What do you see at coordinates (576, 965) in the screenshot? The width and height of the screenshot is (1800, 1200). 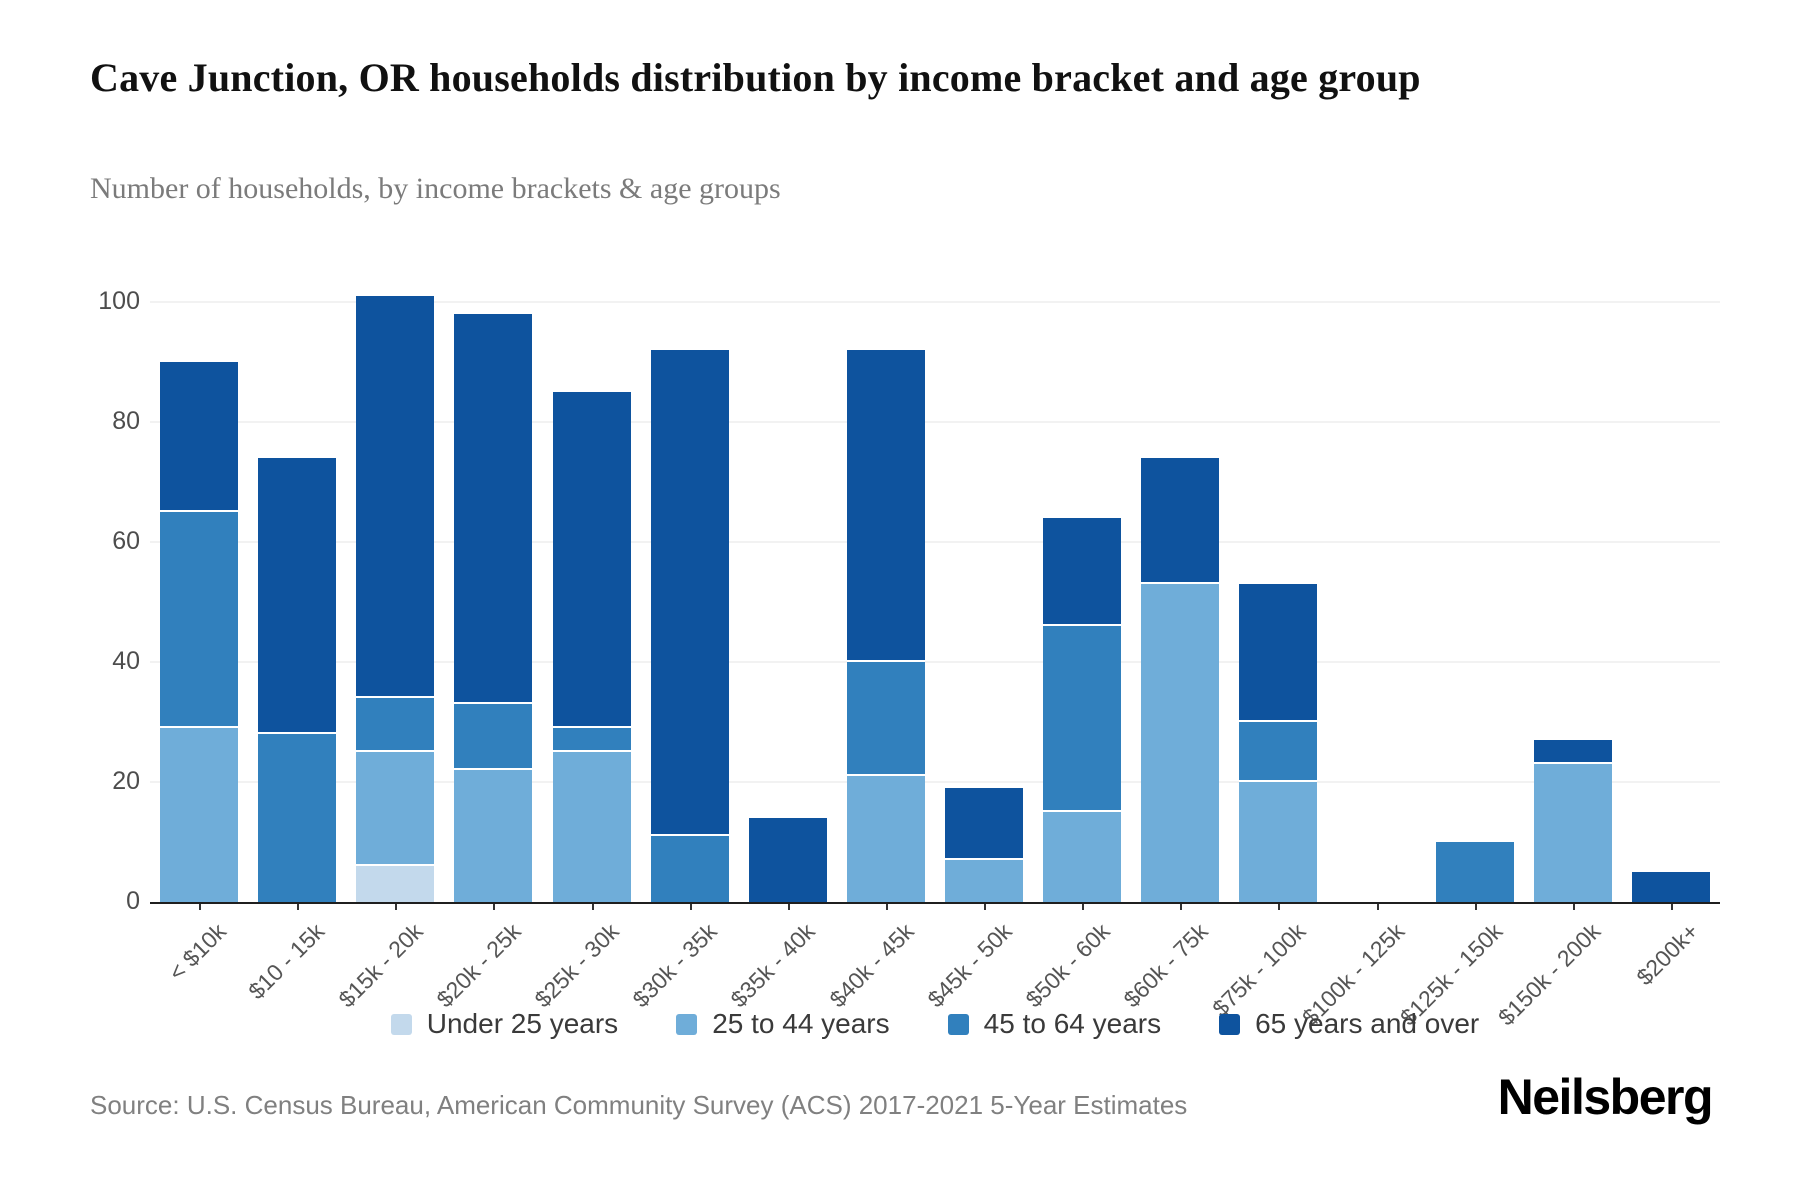 I see `x-tick-label: $25k - 30k` at bounding box center [576, 965].